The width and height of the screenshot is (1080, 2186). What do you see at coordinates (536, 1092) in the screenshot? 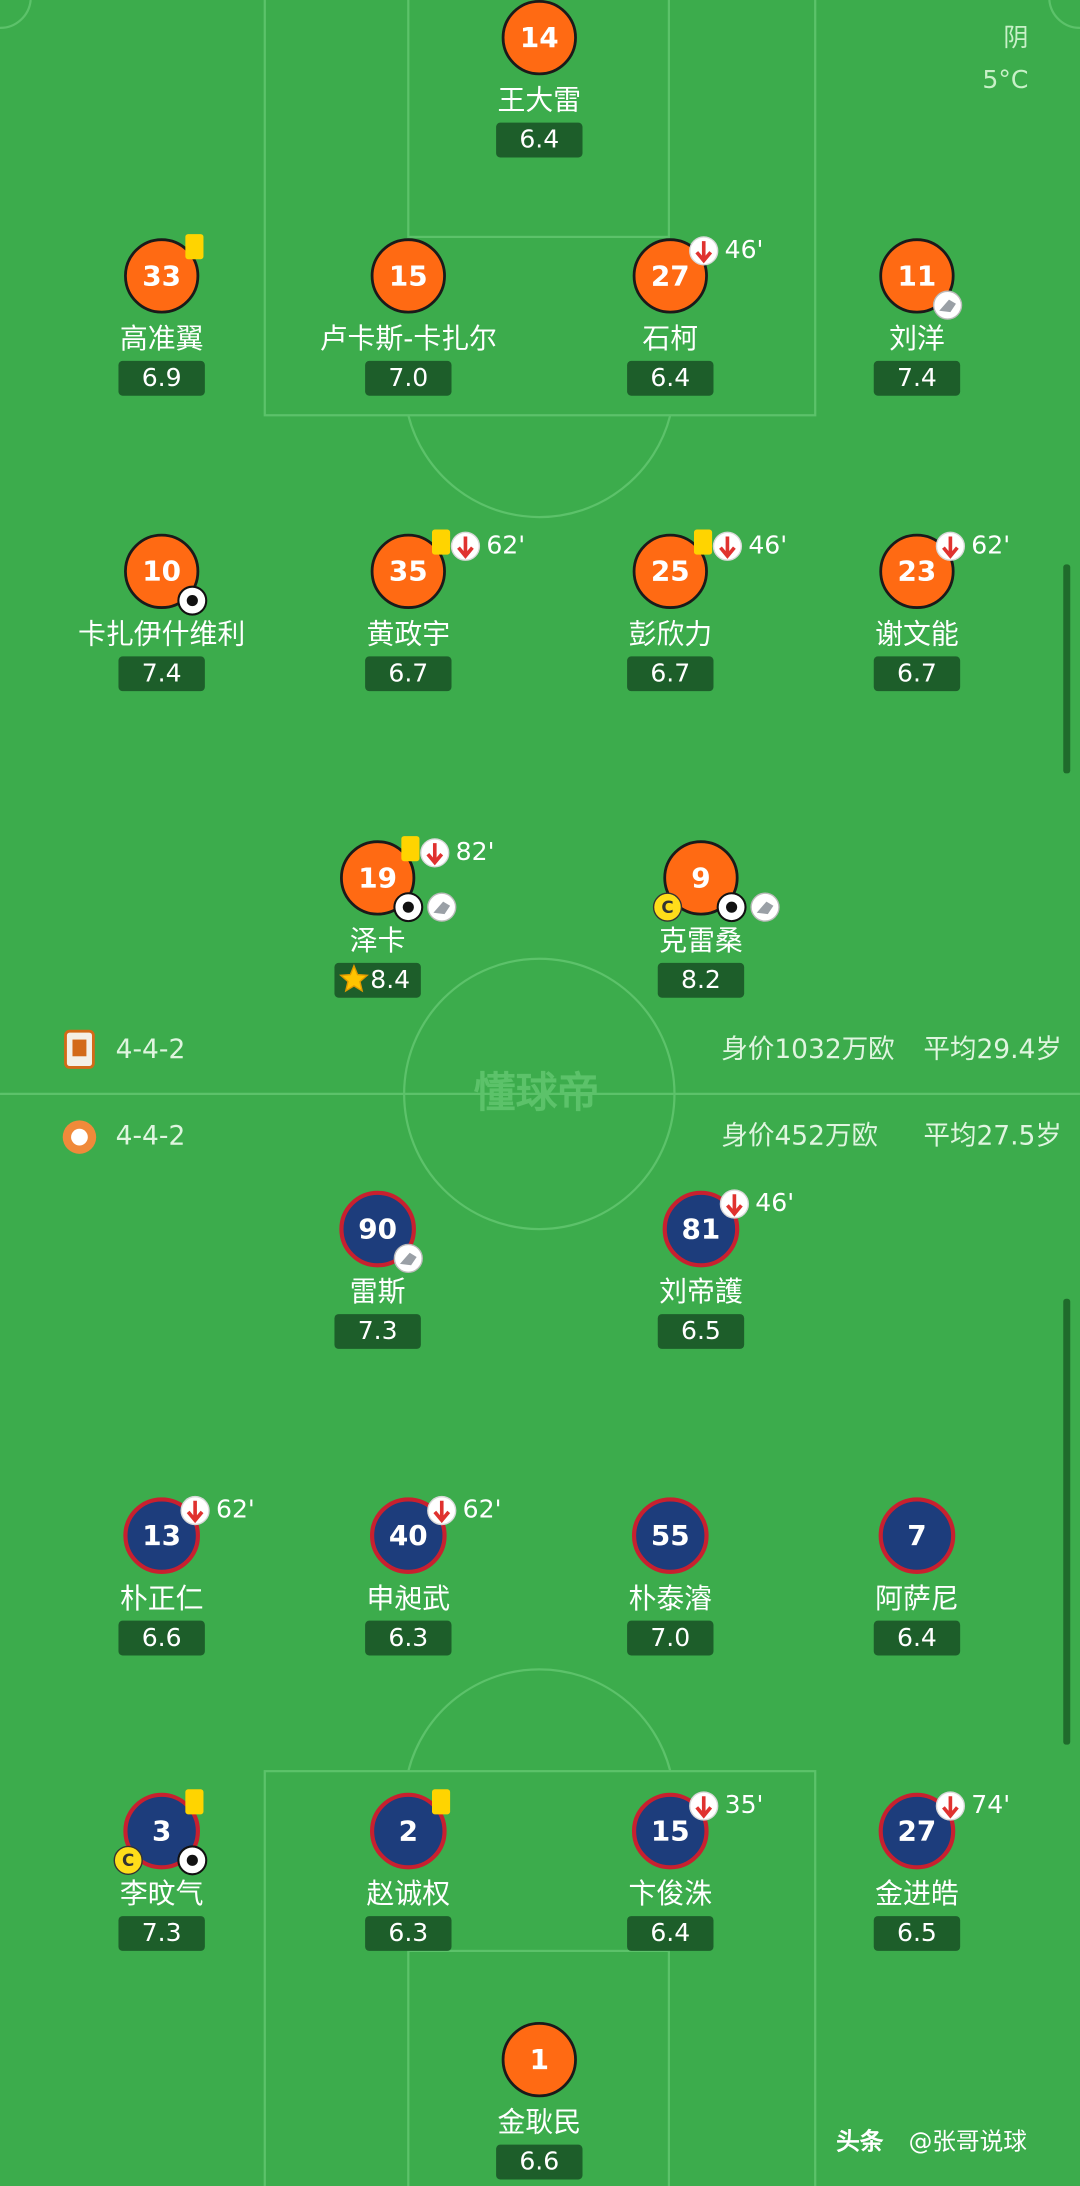
I see `watermark: 懂球帝` at bounding box center [536, 1092].